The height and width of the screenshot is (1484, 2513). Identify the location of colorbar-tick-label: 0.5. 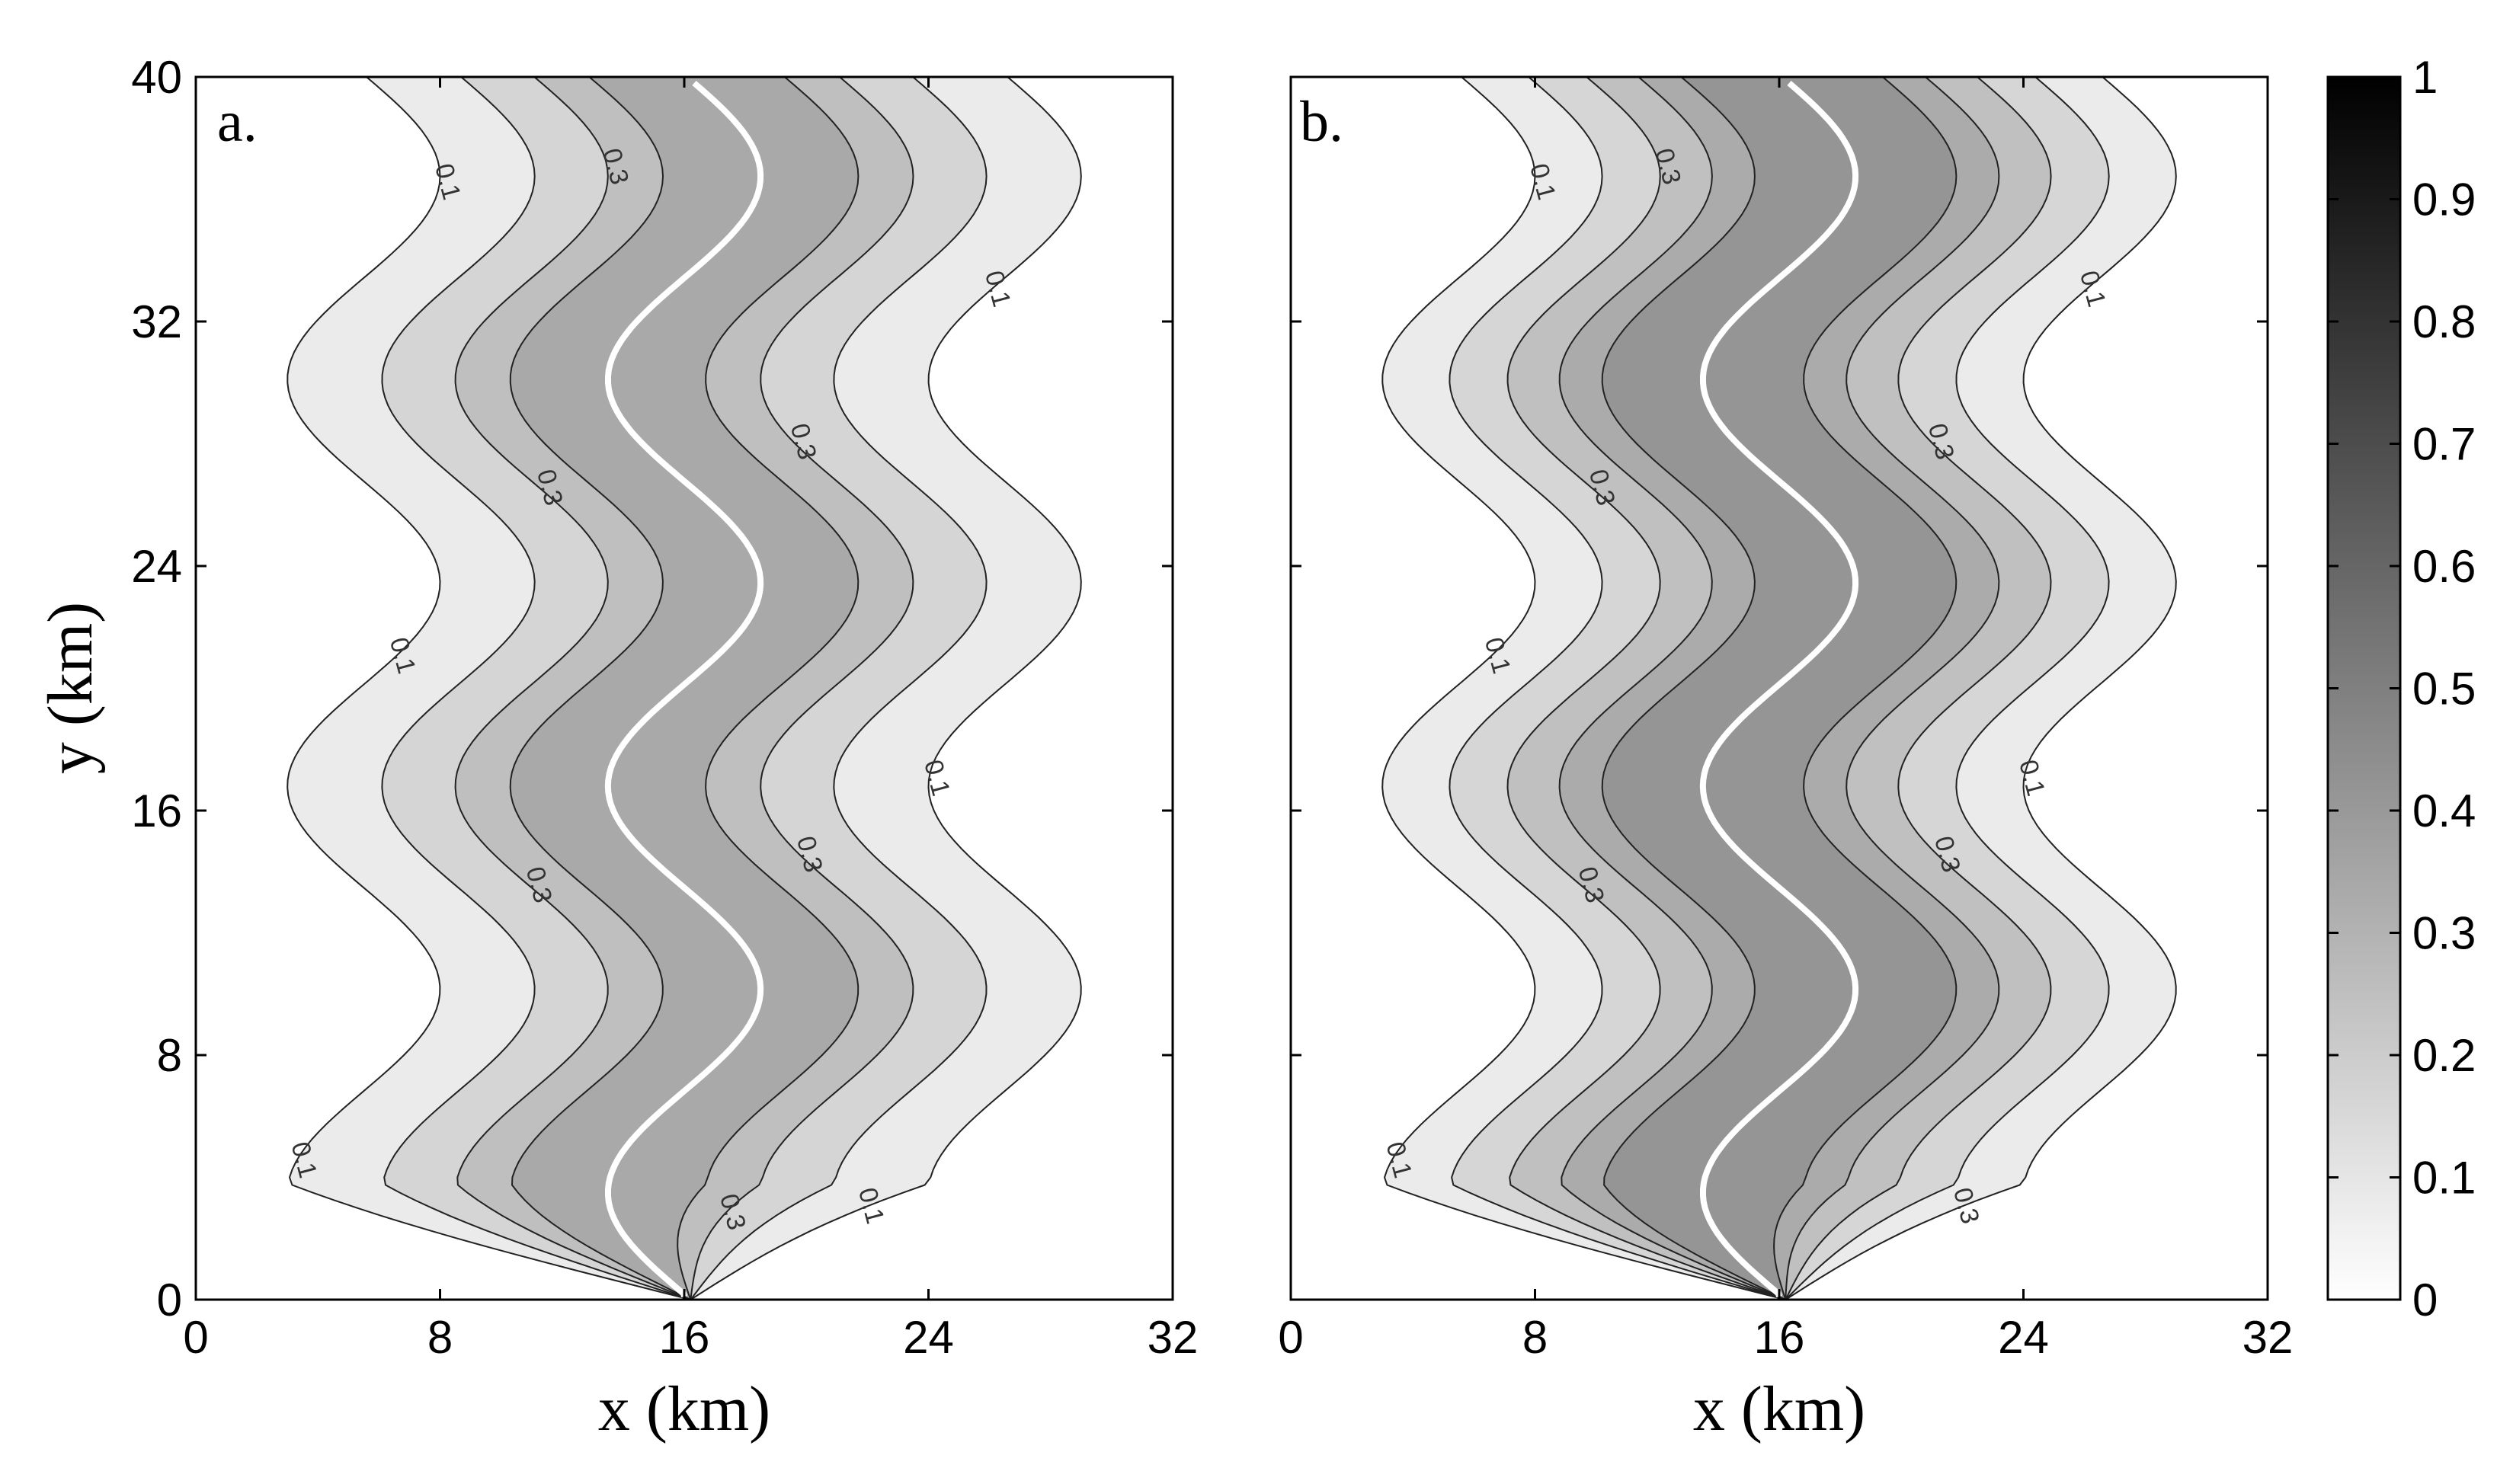
(2444, 689).